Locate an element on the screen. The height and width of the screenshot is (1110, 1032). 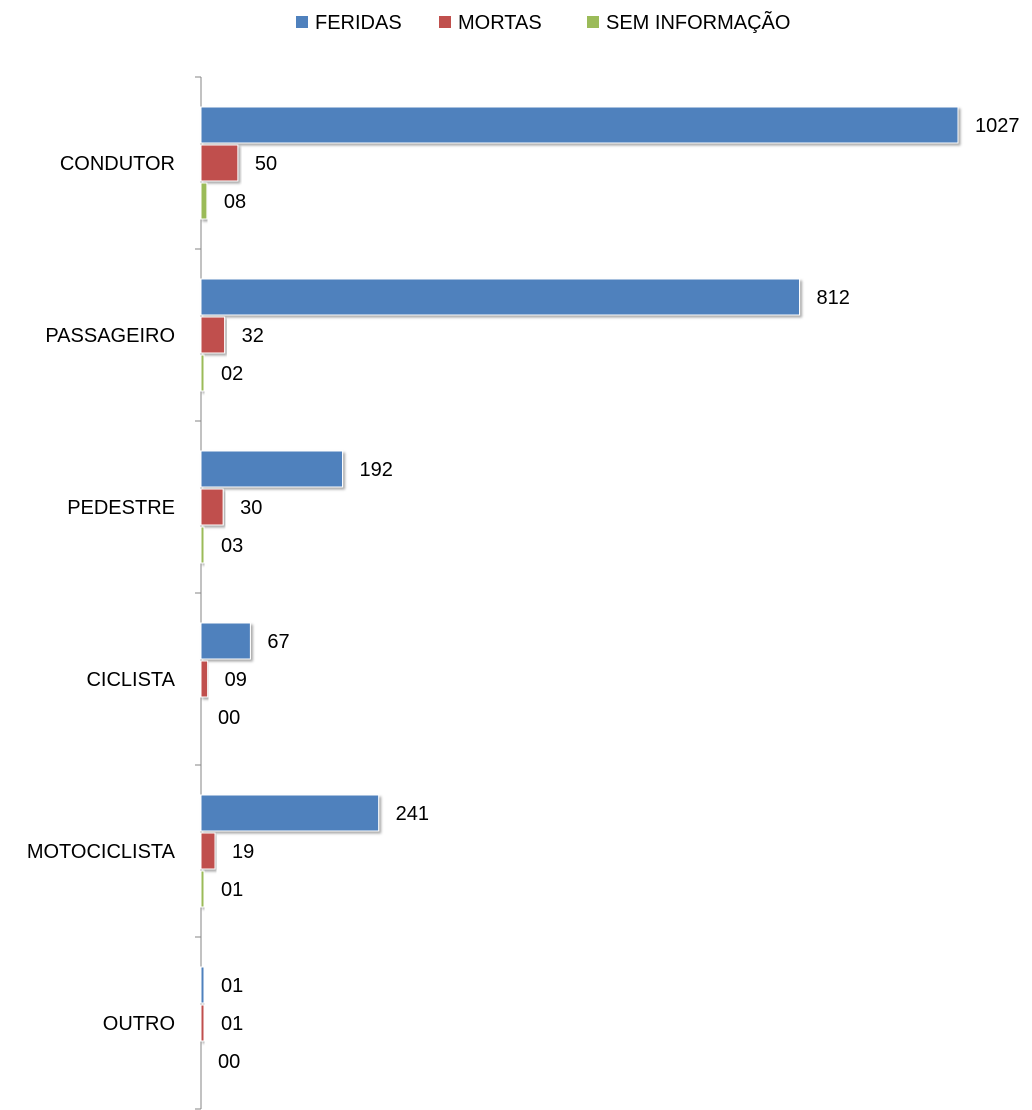
legend: FERIDAS MORTAS SEM INFORMAÇÃO is located at coordinates (543, 22).